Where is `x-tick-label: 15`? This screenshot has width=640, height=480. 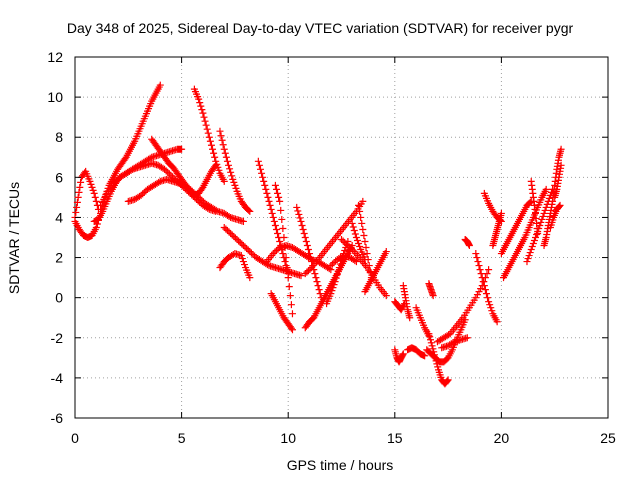
x-tick-label: 15 is located at coordinates (395, 438).